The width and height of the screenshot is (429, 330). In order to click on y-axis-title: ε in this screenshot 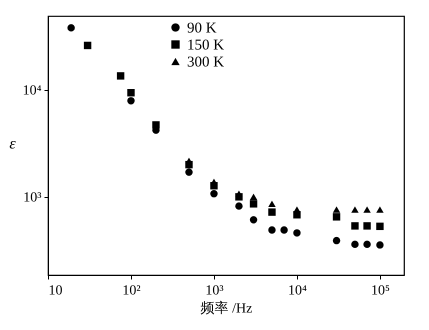, I will do `click(12, 144)`.